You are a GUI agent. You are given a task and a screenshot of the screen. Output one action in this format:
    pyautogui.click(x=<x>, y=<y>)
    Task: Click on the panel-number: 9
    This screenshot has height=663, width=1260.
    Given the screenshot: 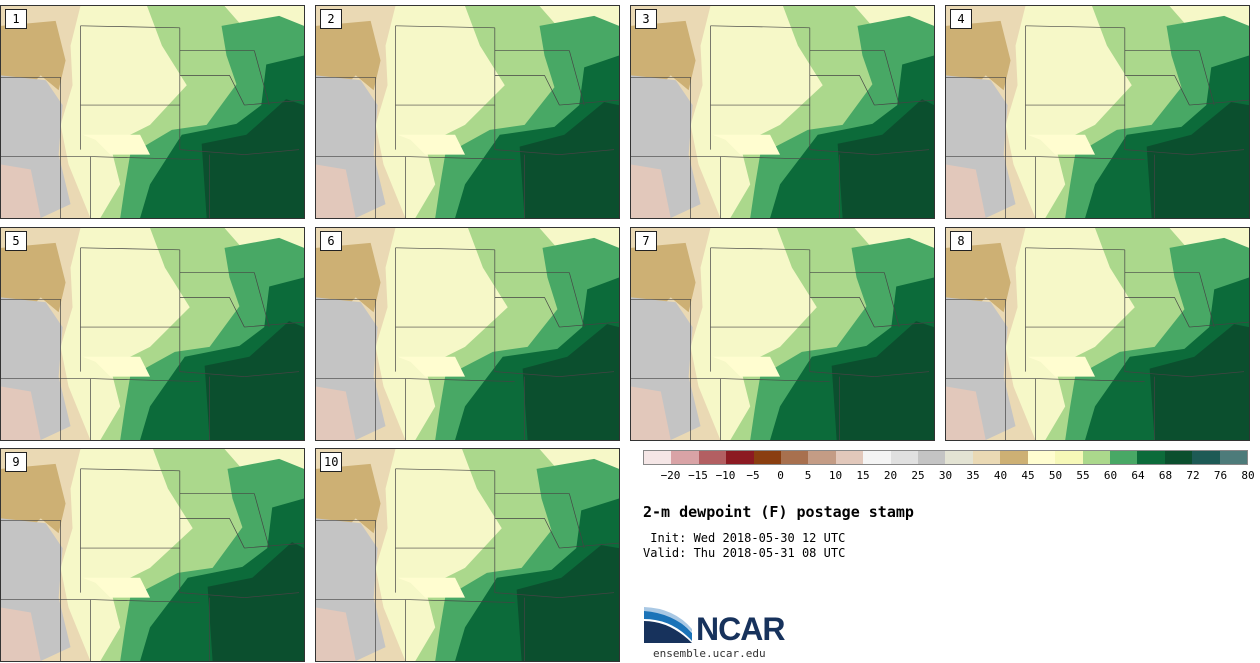 What is the action you would take?
    pyautogui.click(x=16, y=462)
    